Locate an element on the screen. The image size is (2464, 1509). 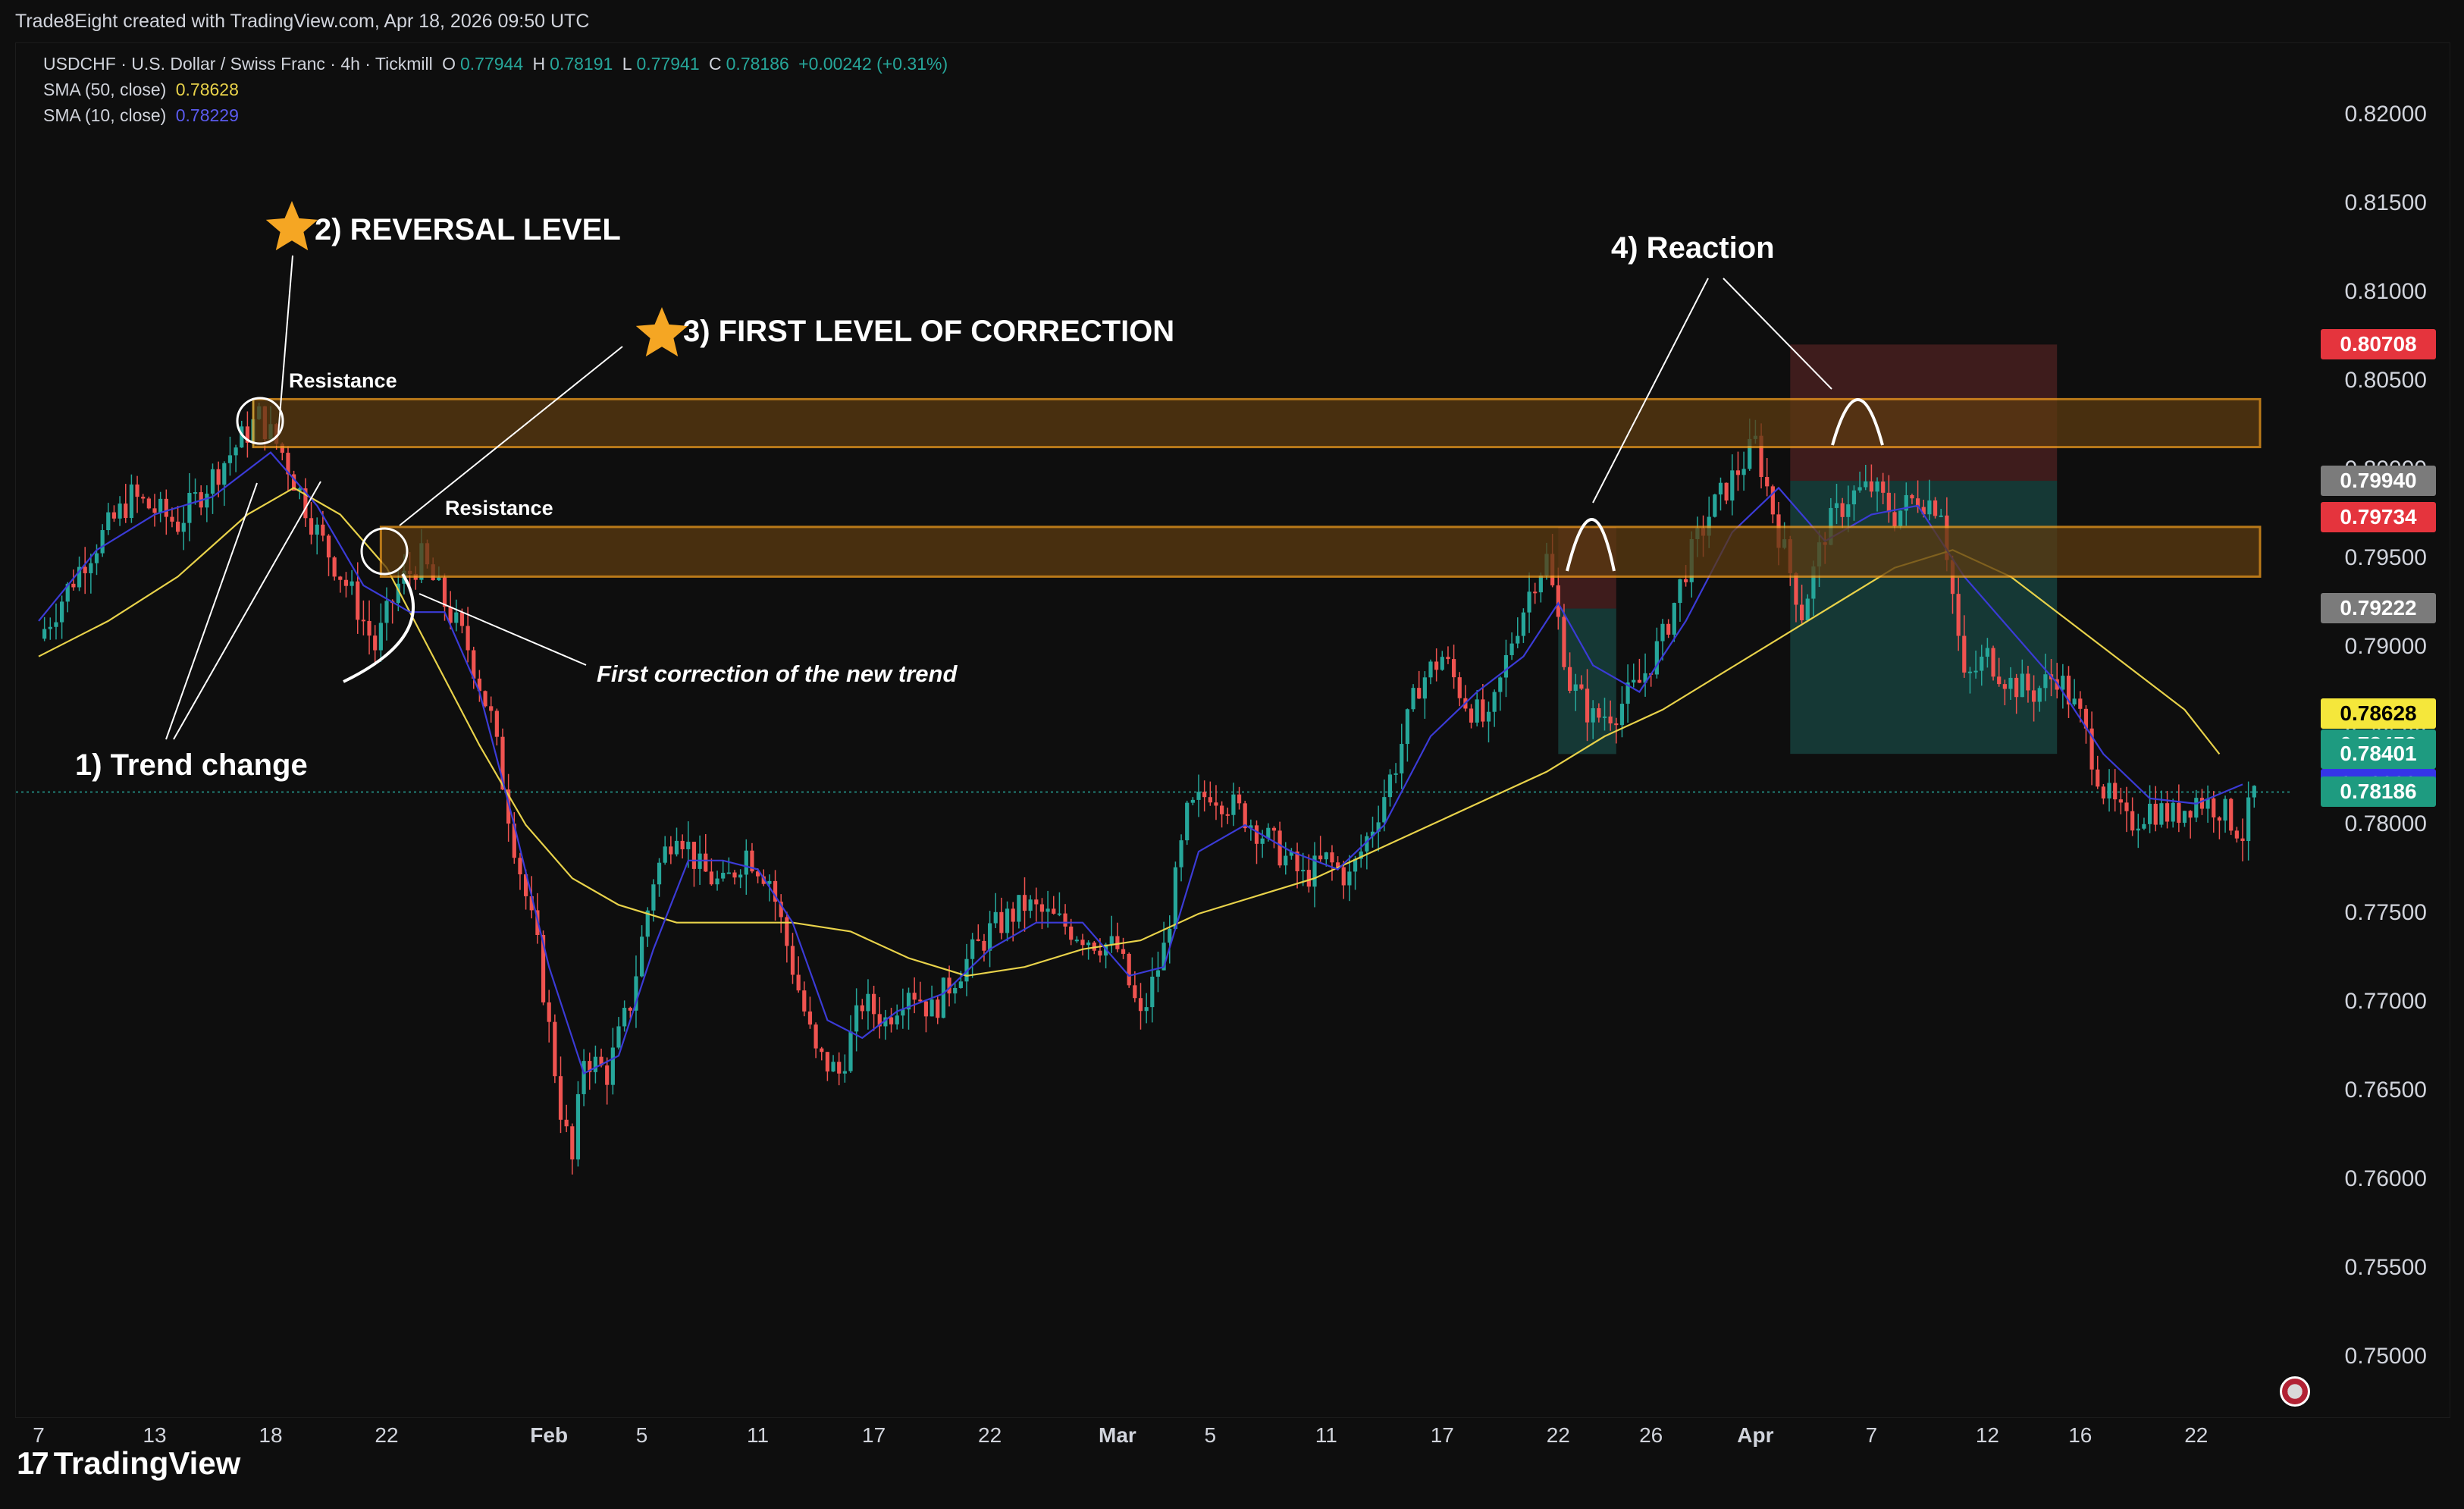
tradingview-logo: 17 TradingView is located at coordinates (128, 1463).